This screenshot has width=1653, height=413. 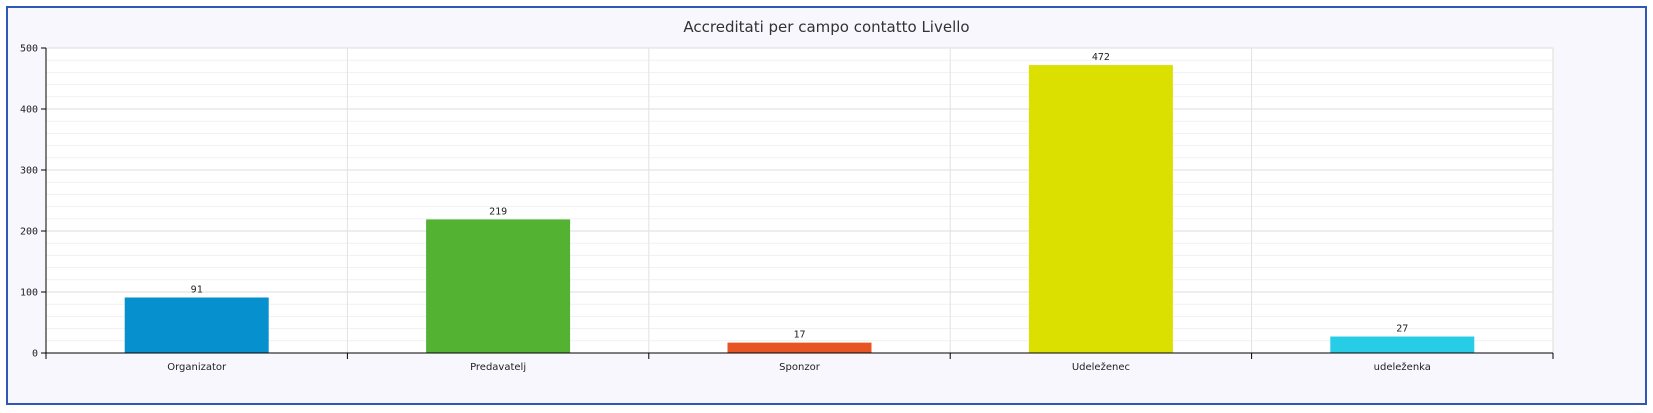 What do you see at coordinates (197, 289) in the screenshot?
I see `value-label: 91` at bounding box center [197, 289].